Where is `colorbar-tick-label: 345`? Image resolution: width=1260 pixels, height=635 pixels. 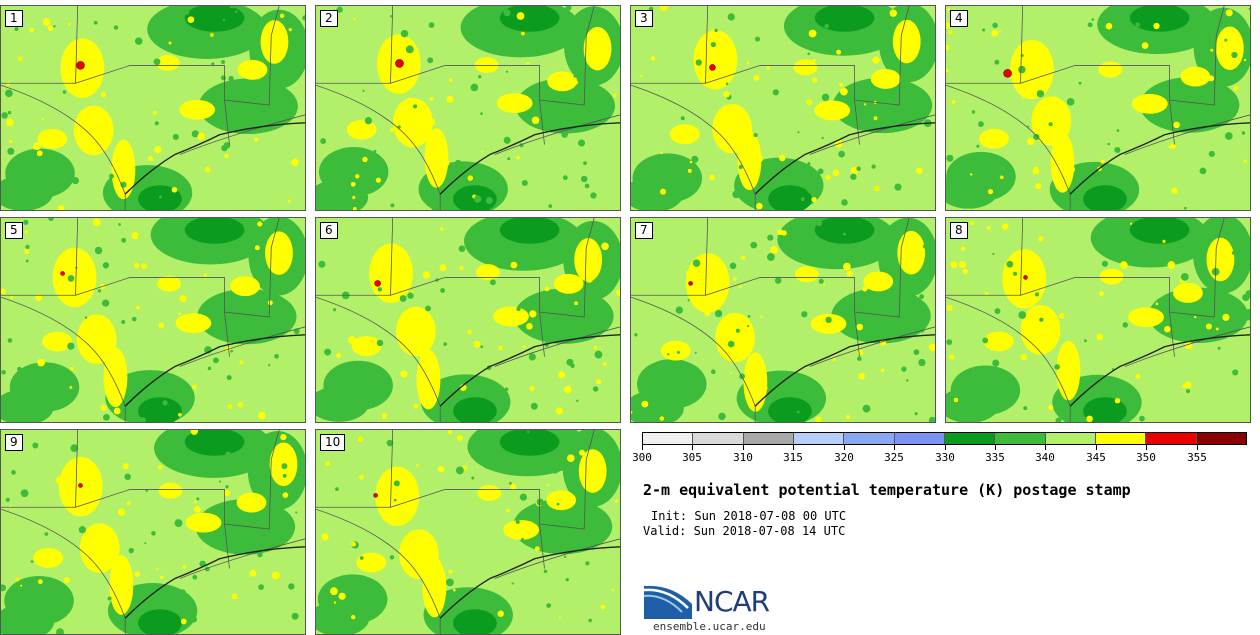
colorbar-tick-label: 345 is located at coordinates (1096, 457).